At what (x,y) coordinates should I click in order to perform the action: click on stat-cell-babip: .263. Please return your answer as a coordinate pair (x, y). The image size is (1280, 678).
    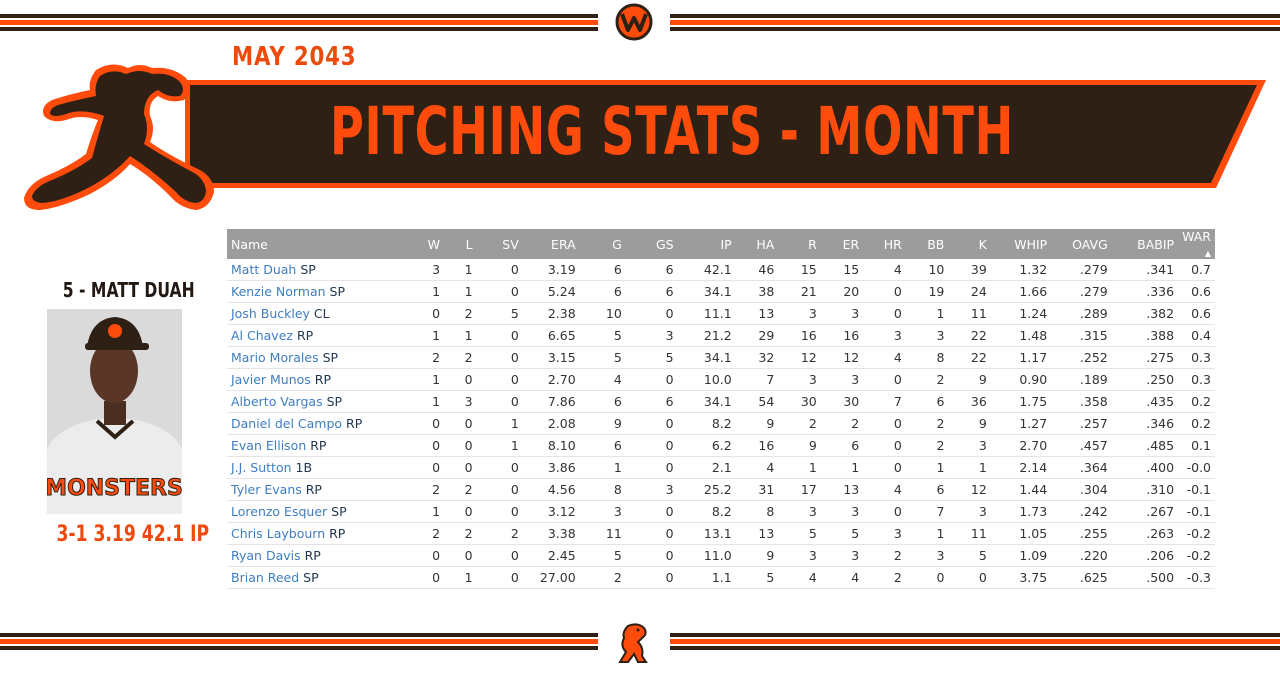
    Looking at the image, I should click on (1145, 533).